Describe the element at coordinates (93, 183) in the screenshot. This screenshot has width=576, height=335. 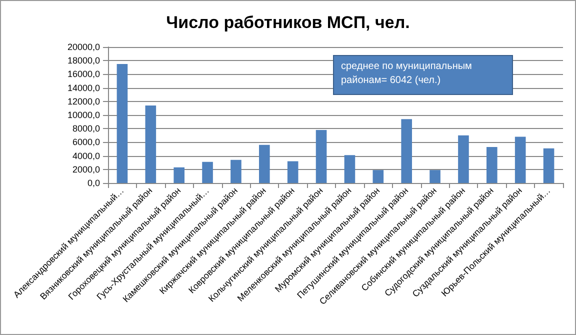
I see `y-tick-label: 0,0` at that location.